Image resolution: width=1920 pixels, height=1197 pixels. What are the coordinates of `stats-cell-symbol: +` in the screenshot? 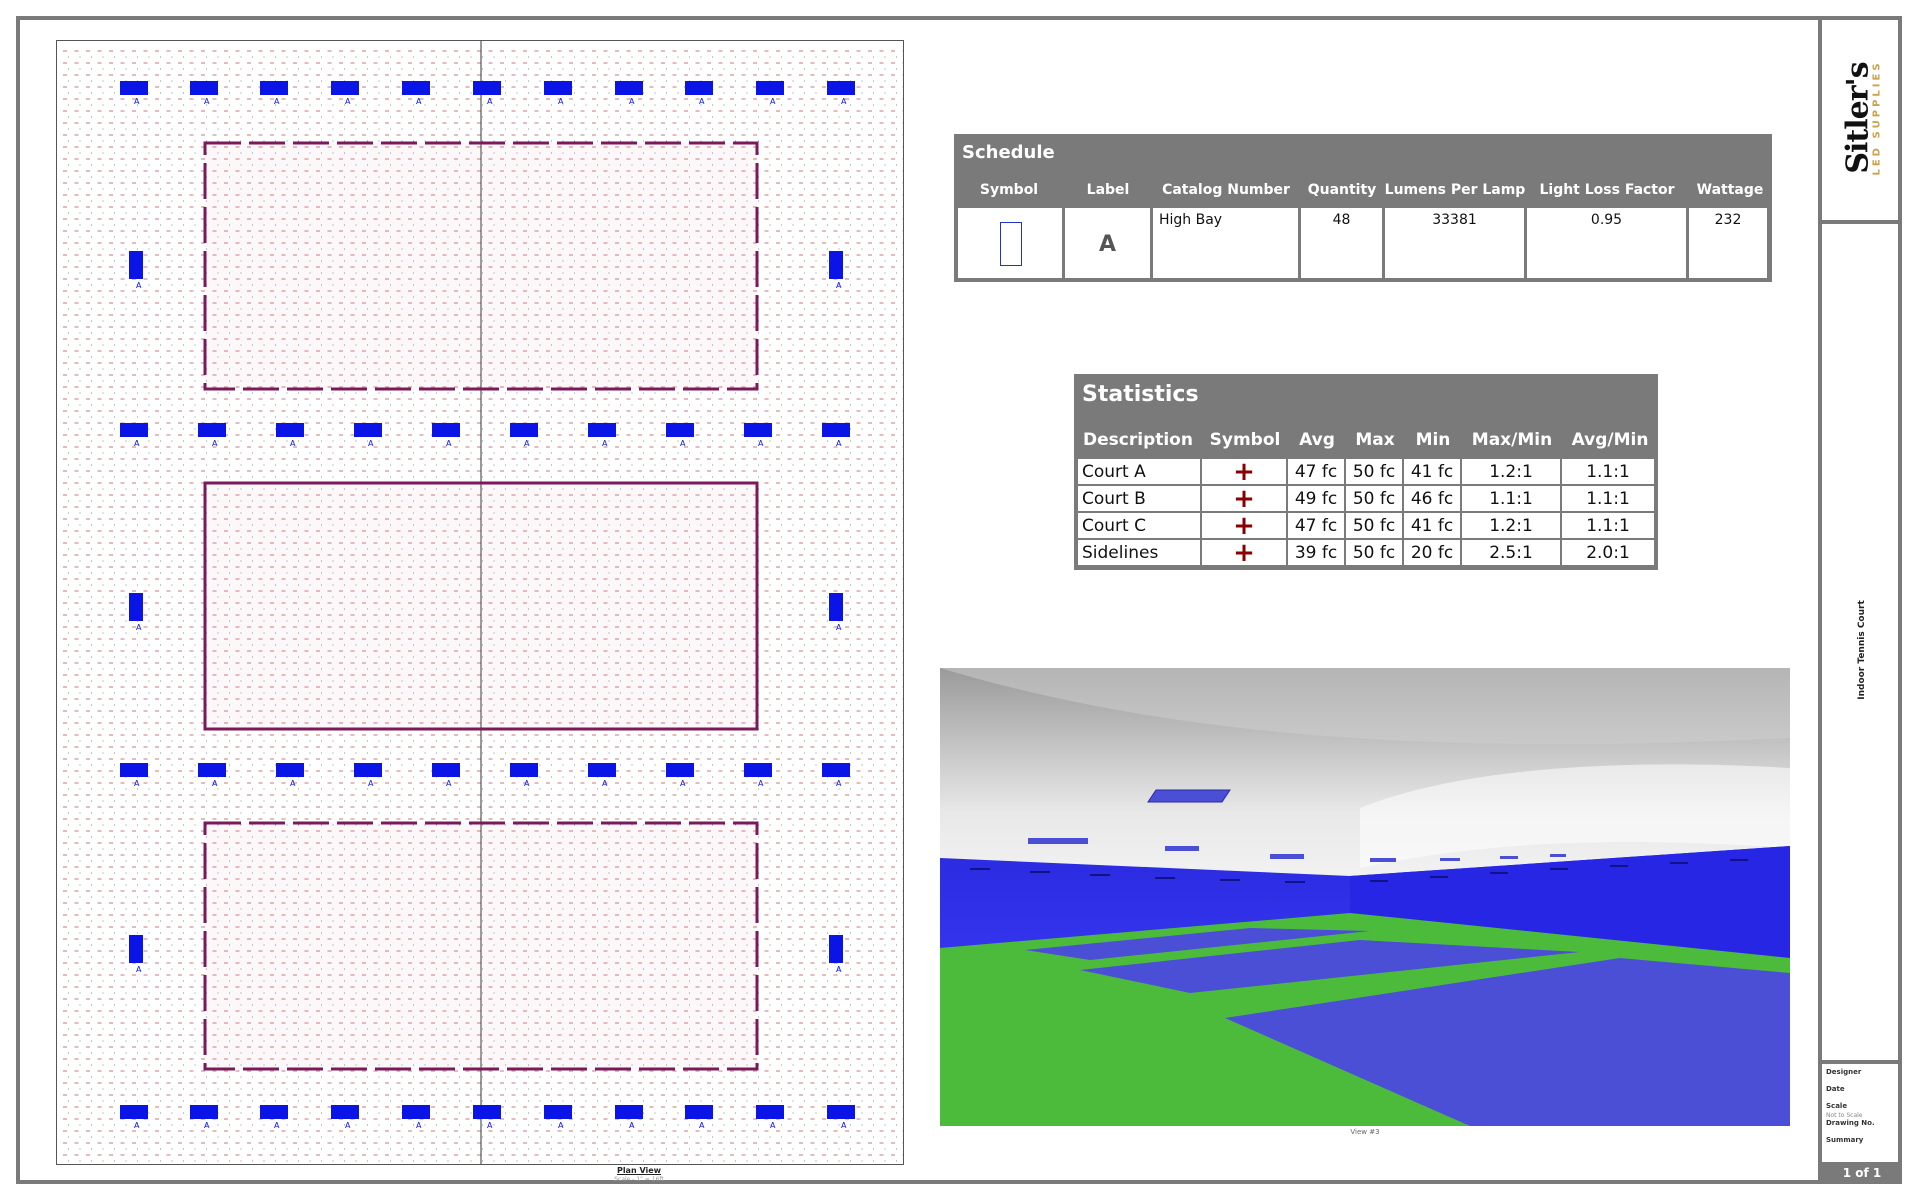 It's located at (1244, 498).